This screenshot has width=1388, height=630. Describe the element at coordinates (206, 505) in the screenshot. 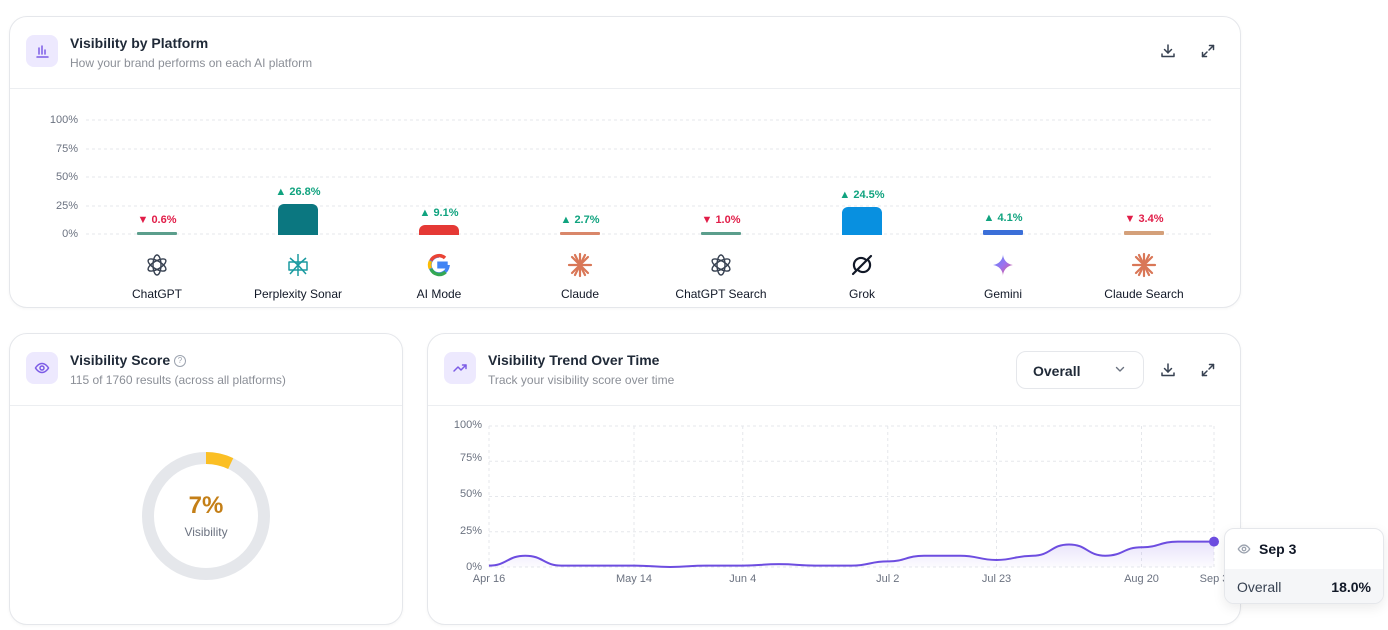

I see `score-value: 7%` at that location.